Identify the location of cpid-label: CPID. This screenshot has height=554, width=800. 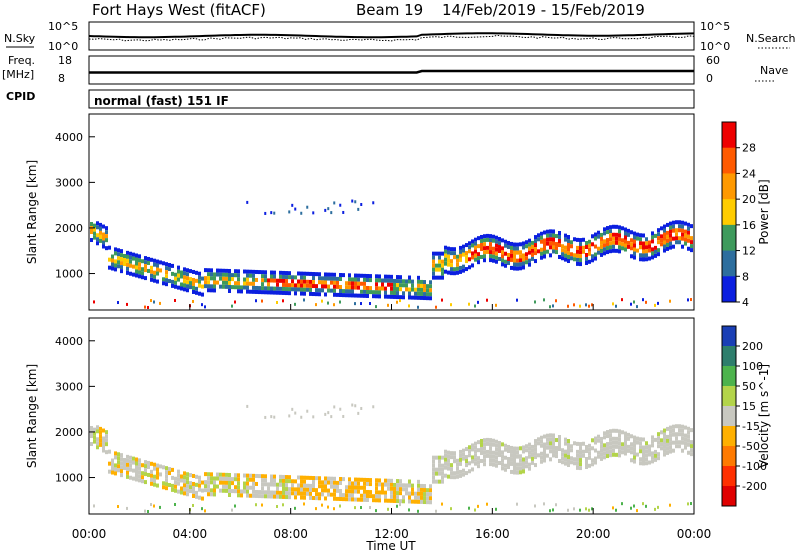
(20, 96).